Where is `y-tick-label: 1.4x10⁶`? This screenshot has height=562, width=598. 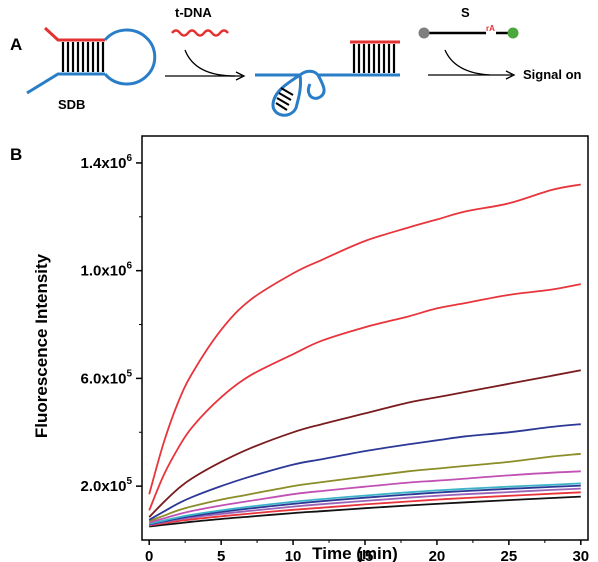 y-tick-label: 1.4x10⁶ is located at coordinates (107, 162).